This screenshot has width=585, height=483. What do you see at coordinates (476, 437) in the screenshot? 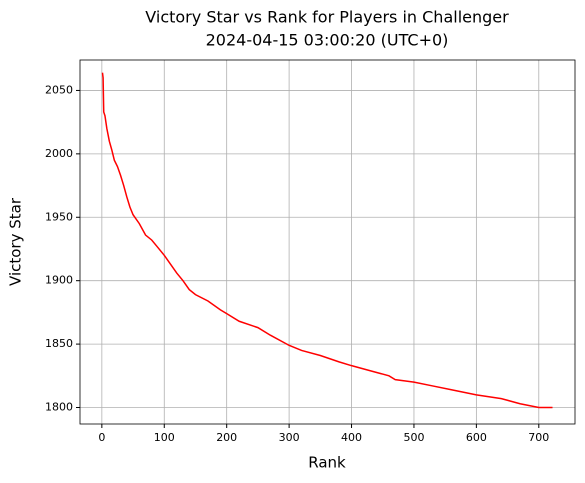
I see `x-tick-label: 600` at bounding box center [476, 437].